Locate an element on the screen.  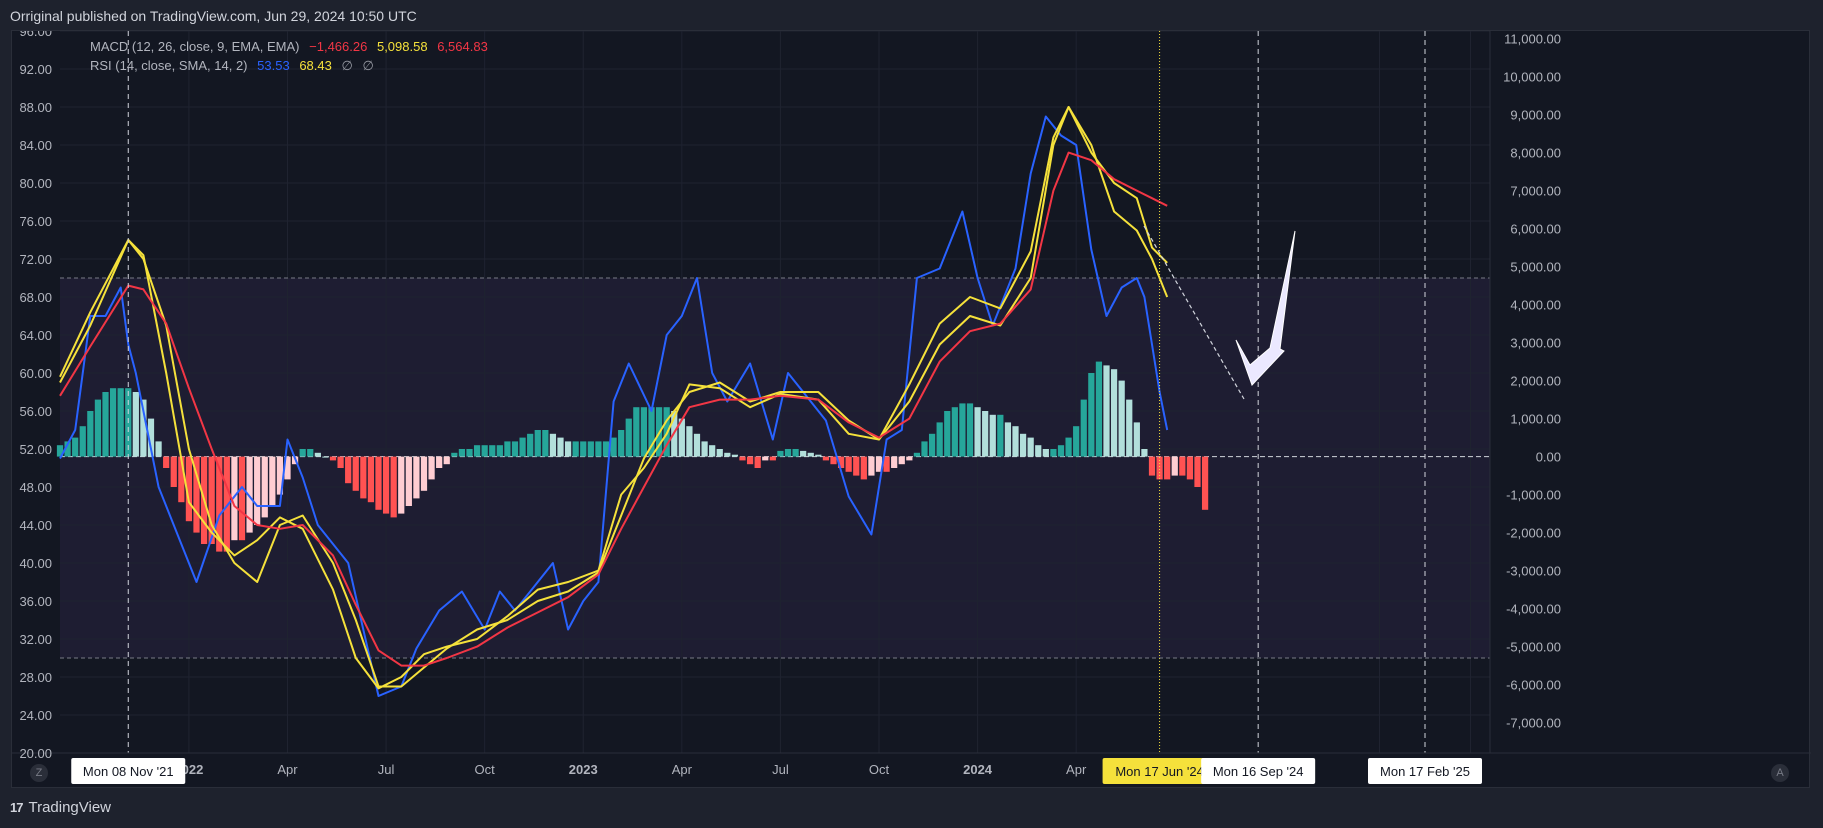
auto-scale-right-button: A is located at coordinates (1780, 773).